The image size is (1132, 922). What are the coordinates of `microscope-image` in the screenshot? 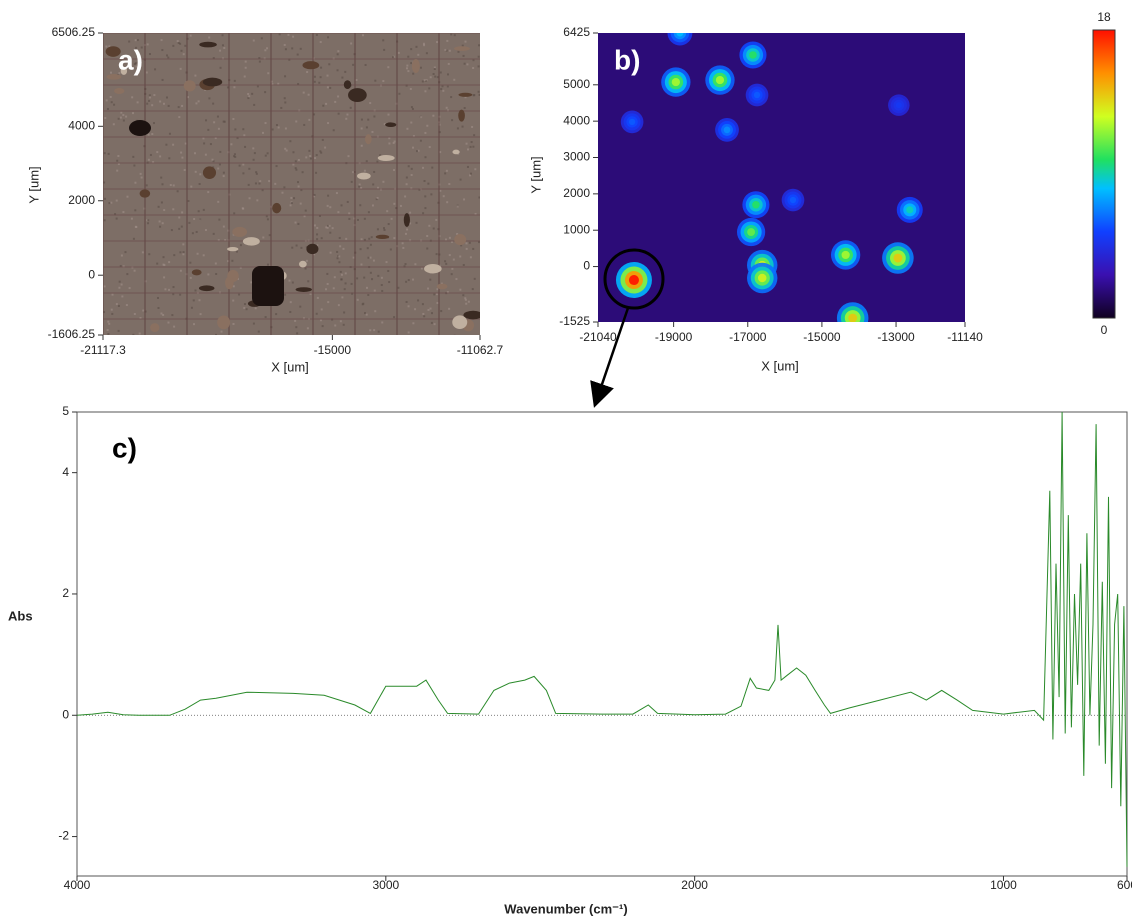 It's located at (291, 184).